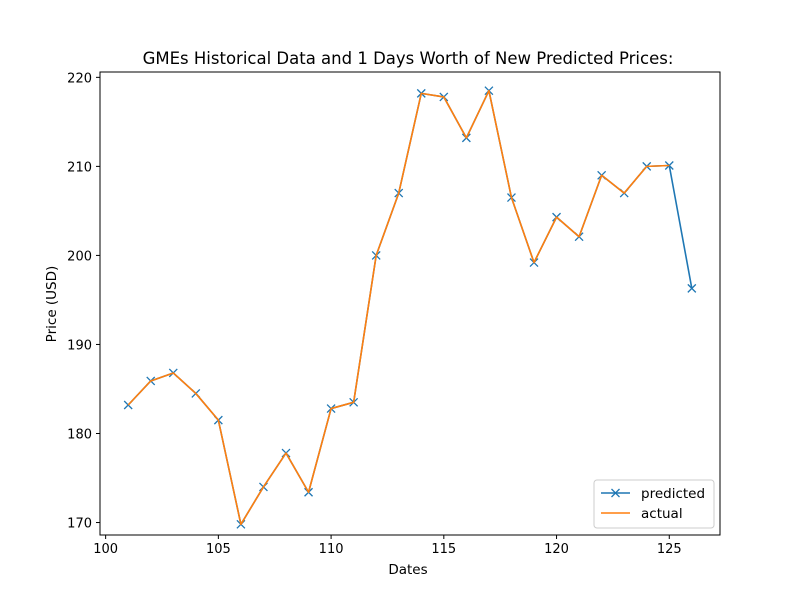 This screenshot has width=800, height=600. I want to click on legend-predicted-marker, so click(615, 493).